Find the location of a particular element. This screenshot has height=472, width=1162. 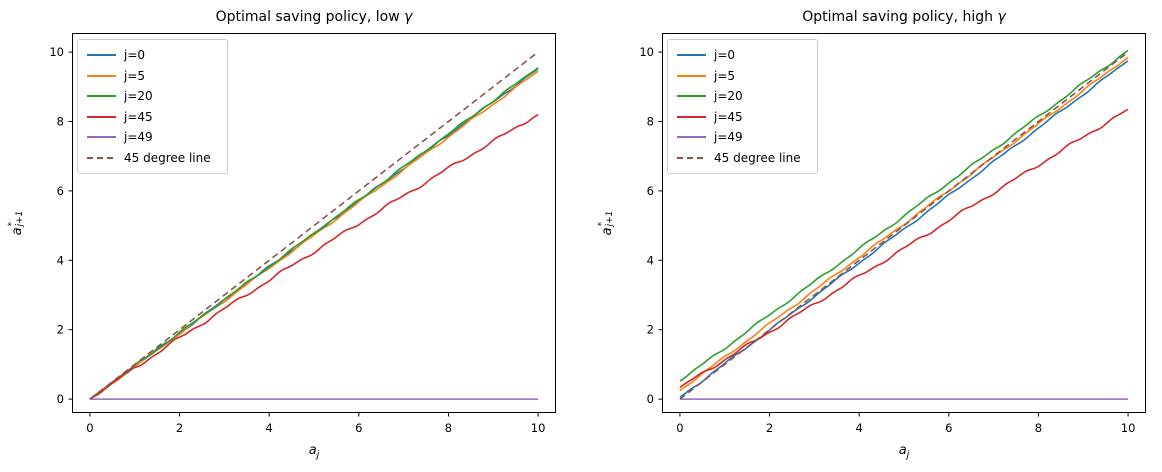

plot-title-right-text: Optimal saving policy, high is located at coordinates (900, 17).